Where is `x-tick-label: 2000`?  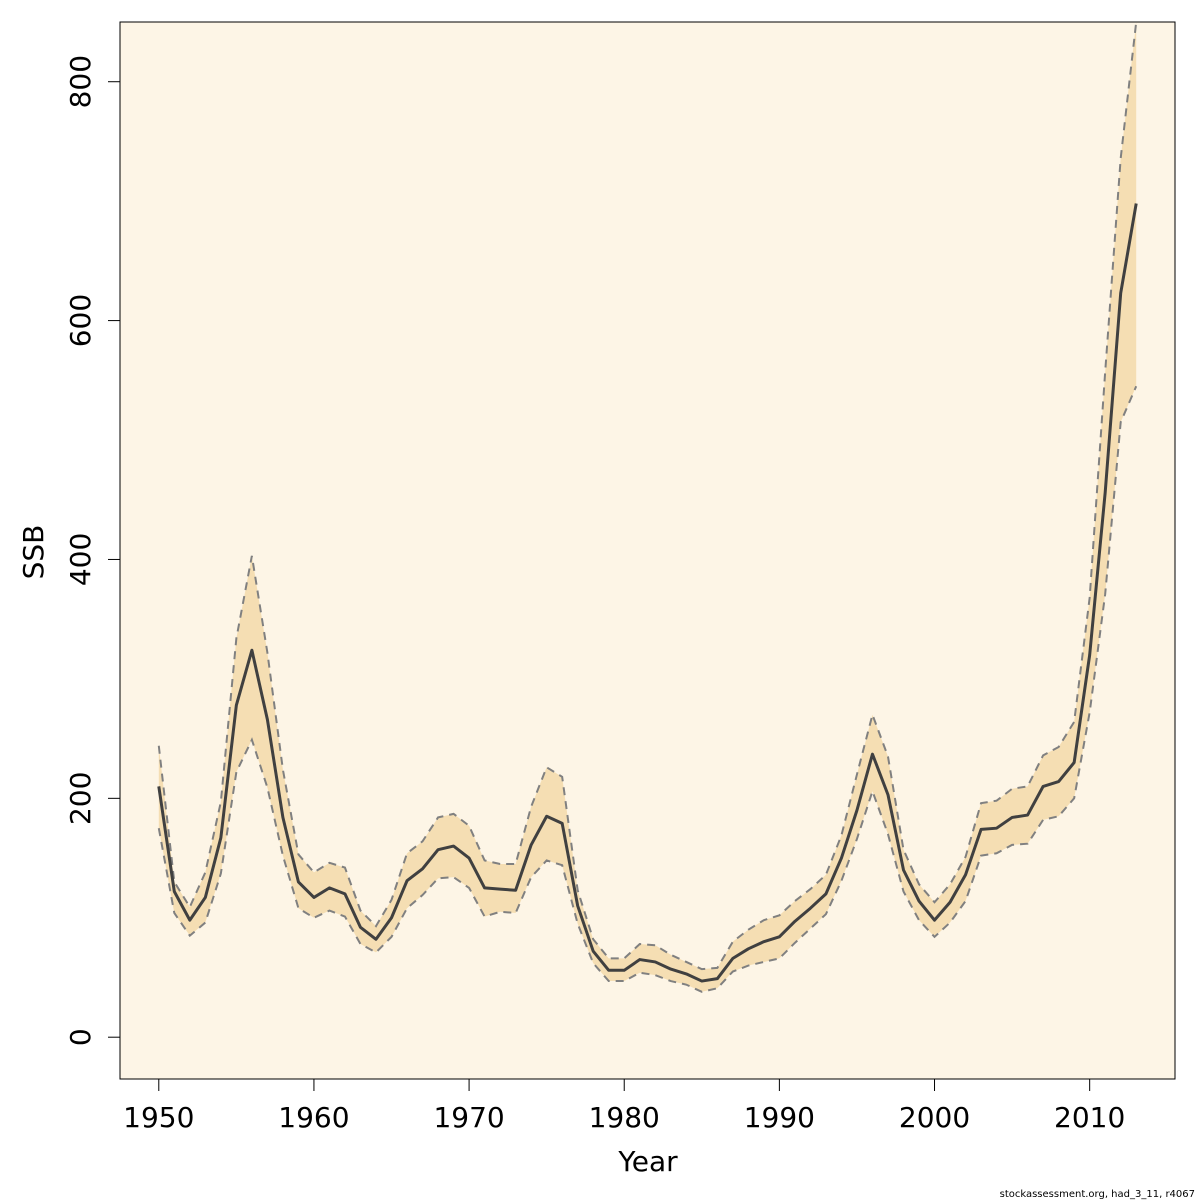
x-tick-label: 2000 is located at coordinates (934, 1117).